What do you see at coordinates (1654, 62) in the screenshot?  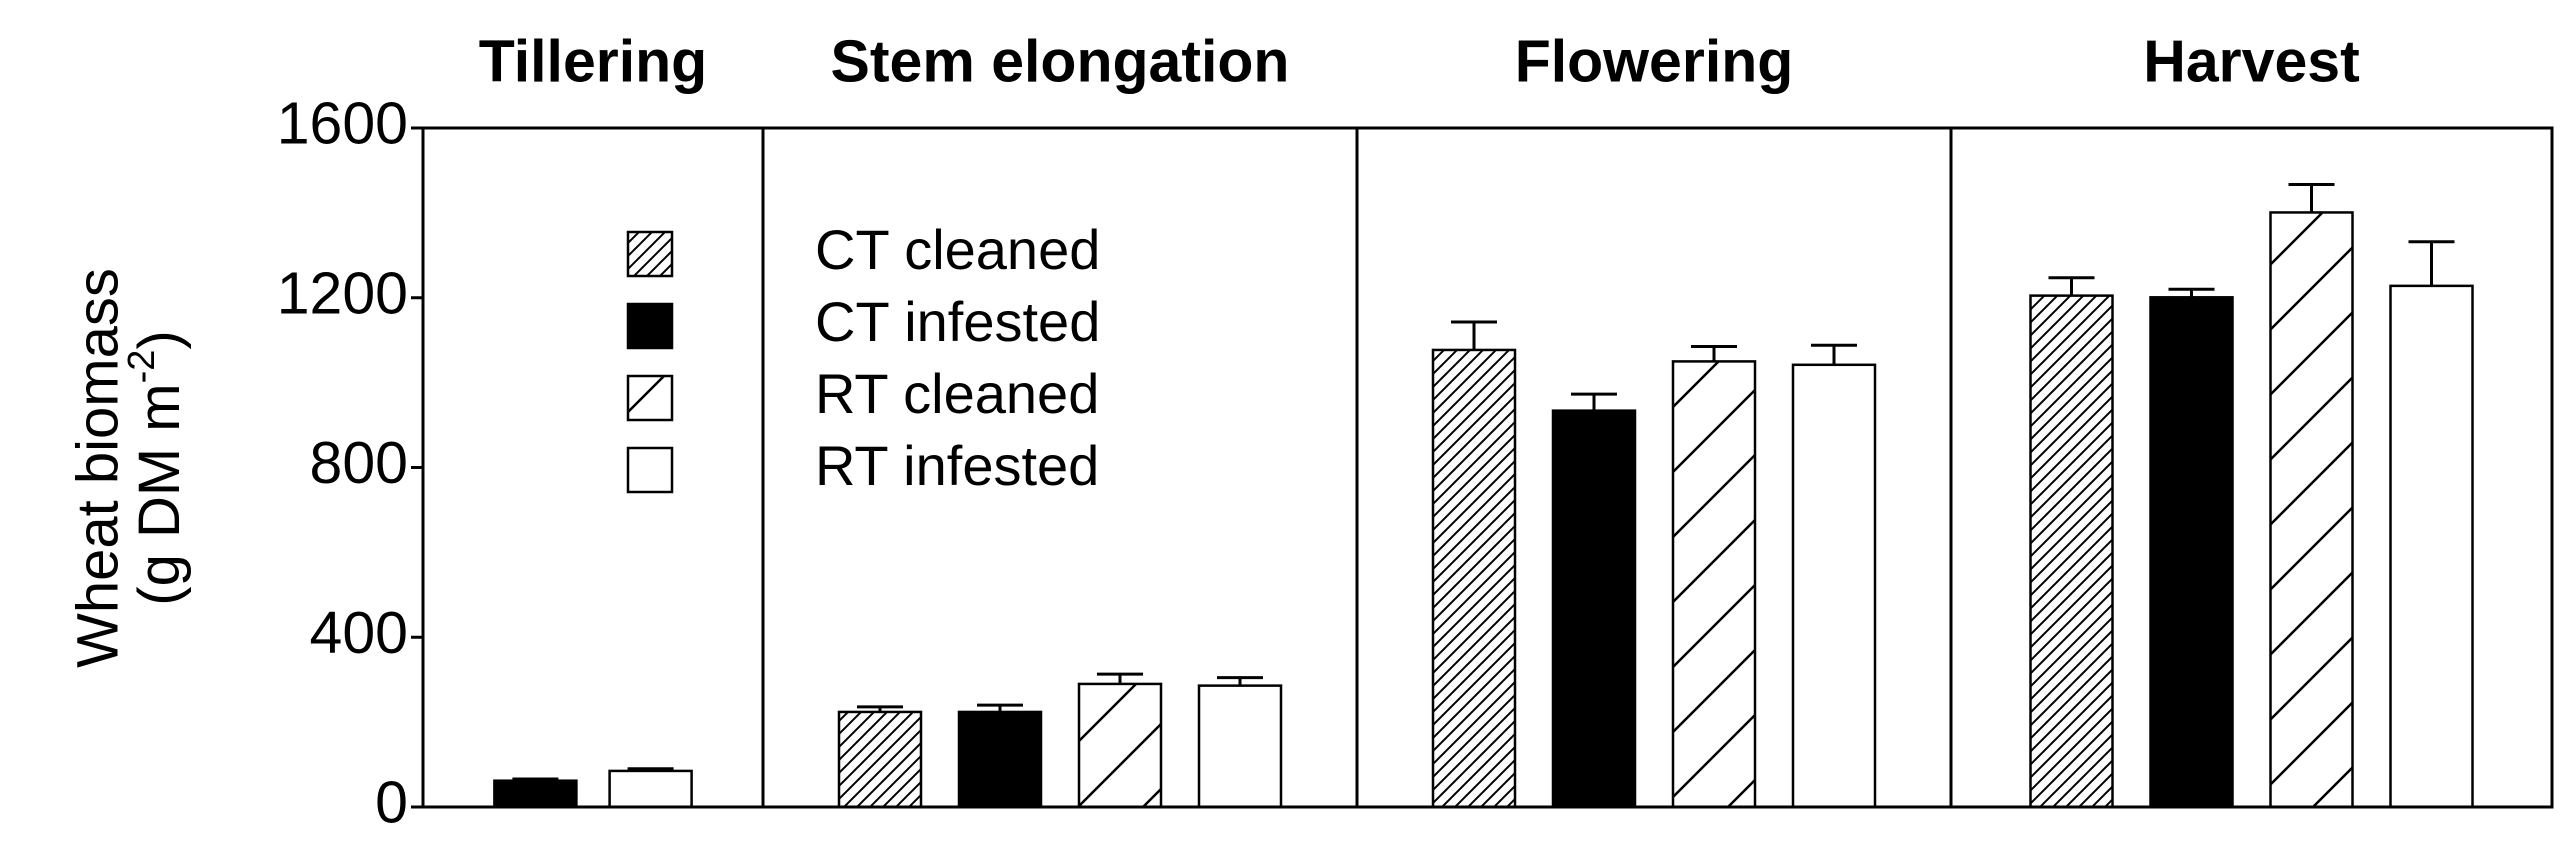 I see `panel-title: Flowering` at bounding box center [1654, 62].